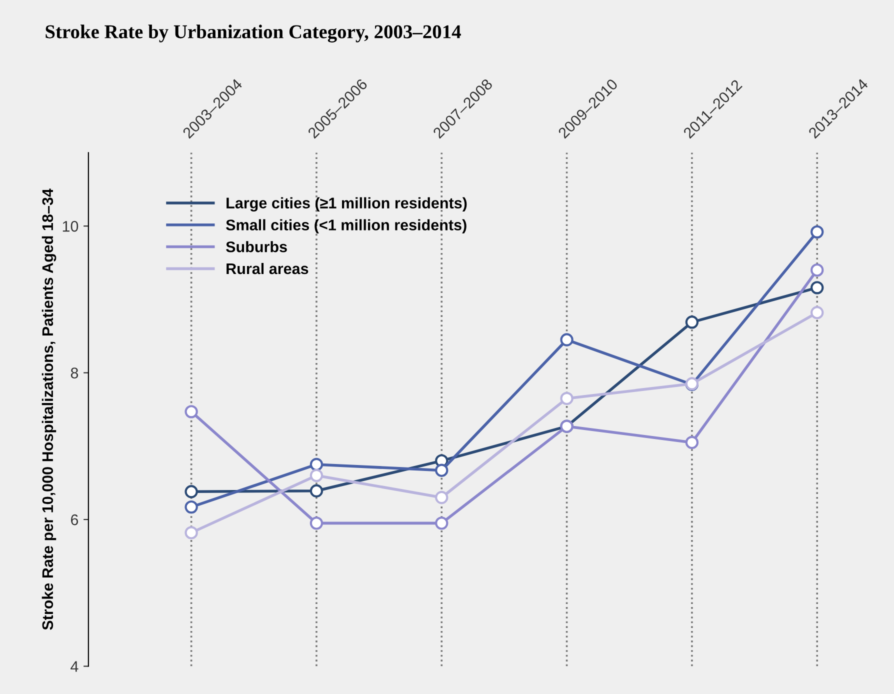 The height and width of the screenshot is (694, 894). Describe the element at coordinates (49, 409) in the screenshot. I see `y-axis-title: Stroke Rate per 10,000 Hospitalizations, Patients Aged 18–34` at that location.